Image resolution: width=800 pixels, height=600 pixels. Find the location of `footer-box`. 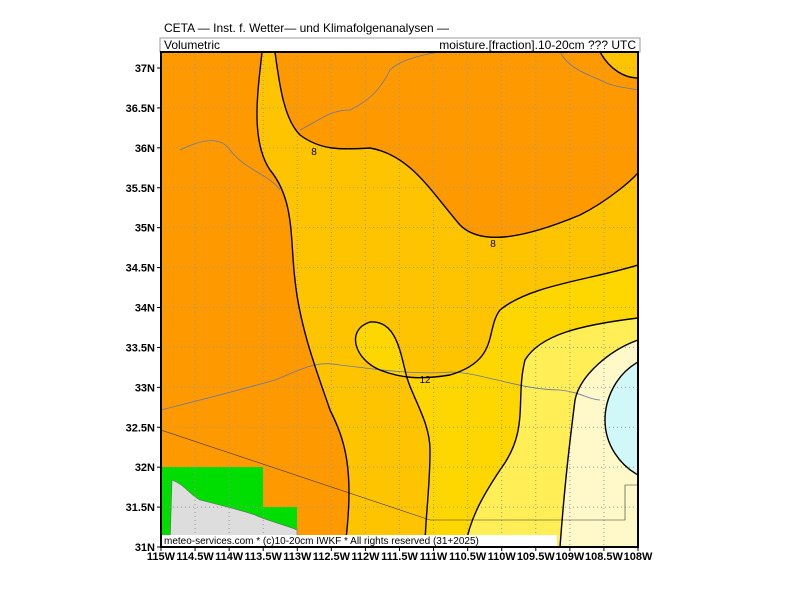

footer-box is located at coordinates (359, 540).